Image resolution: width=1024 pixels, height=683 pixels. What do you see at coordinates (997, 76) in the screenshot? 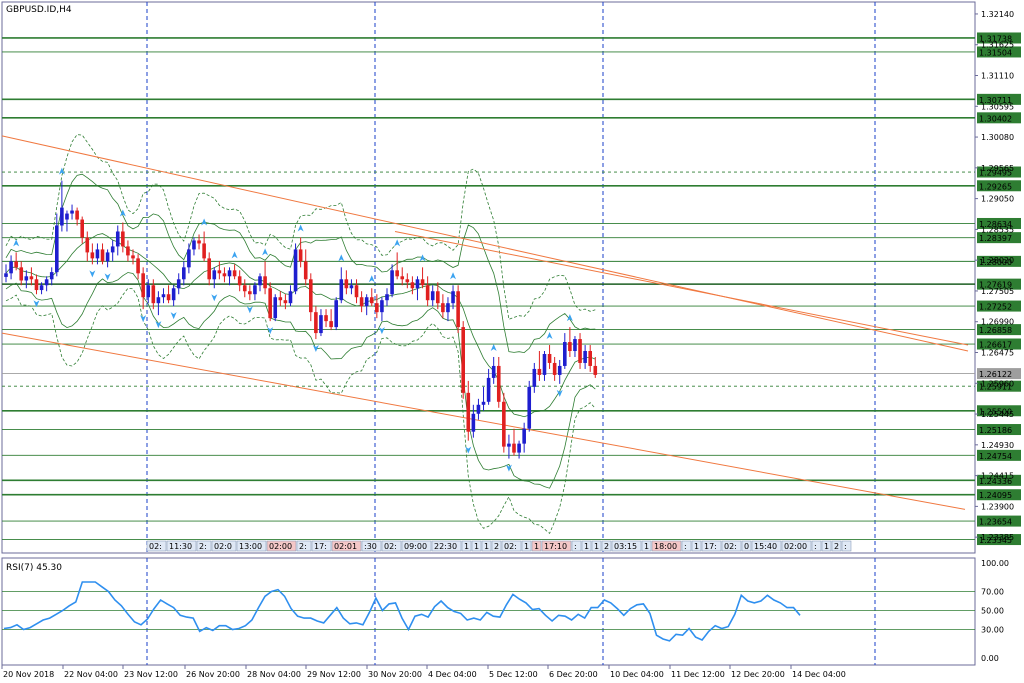
I see `price-axis-label: 1.31110` at bounding box center [997, 76].